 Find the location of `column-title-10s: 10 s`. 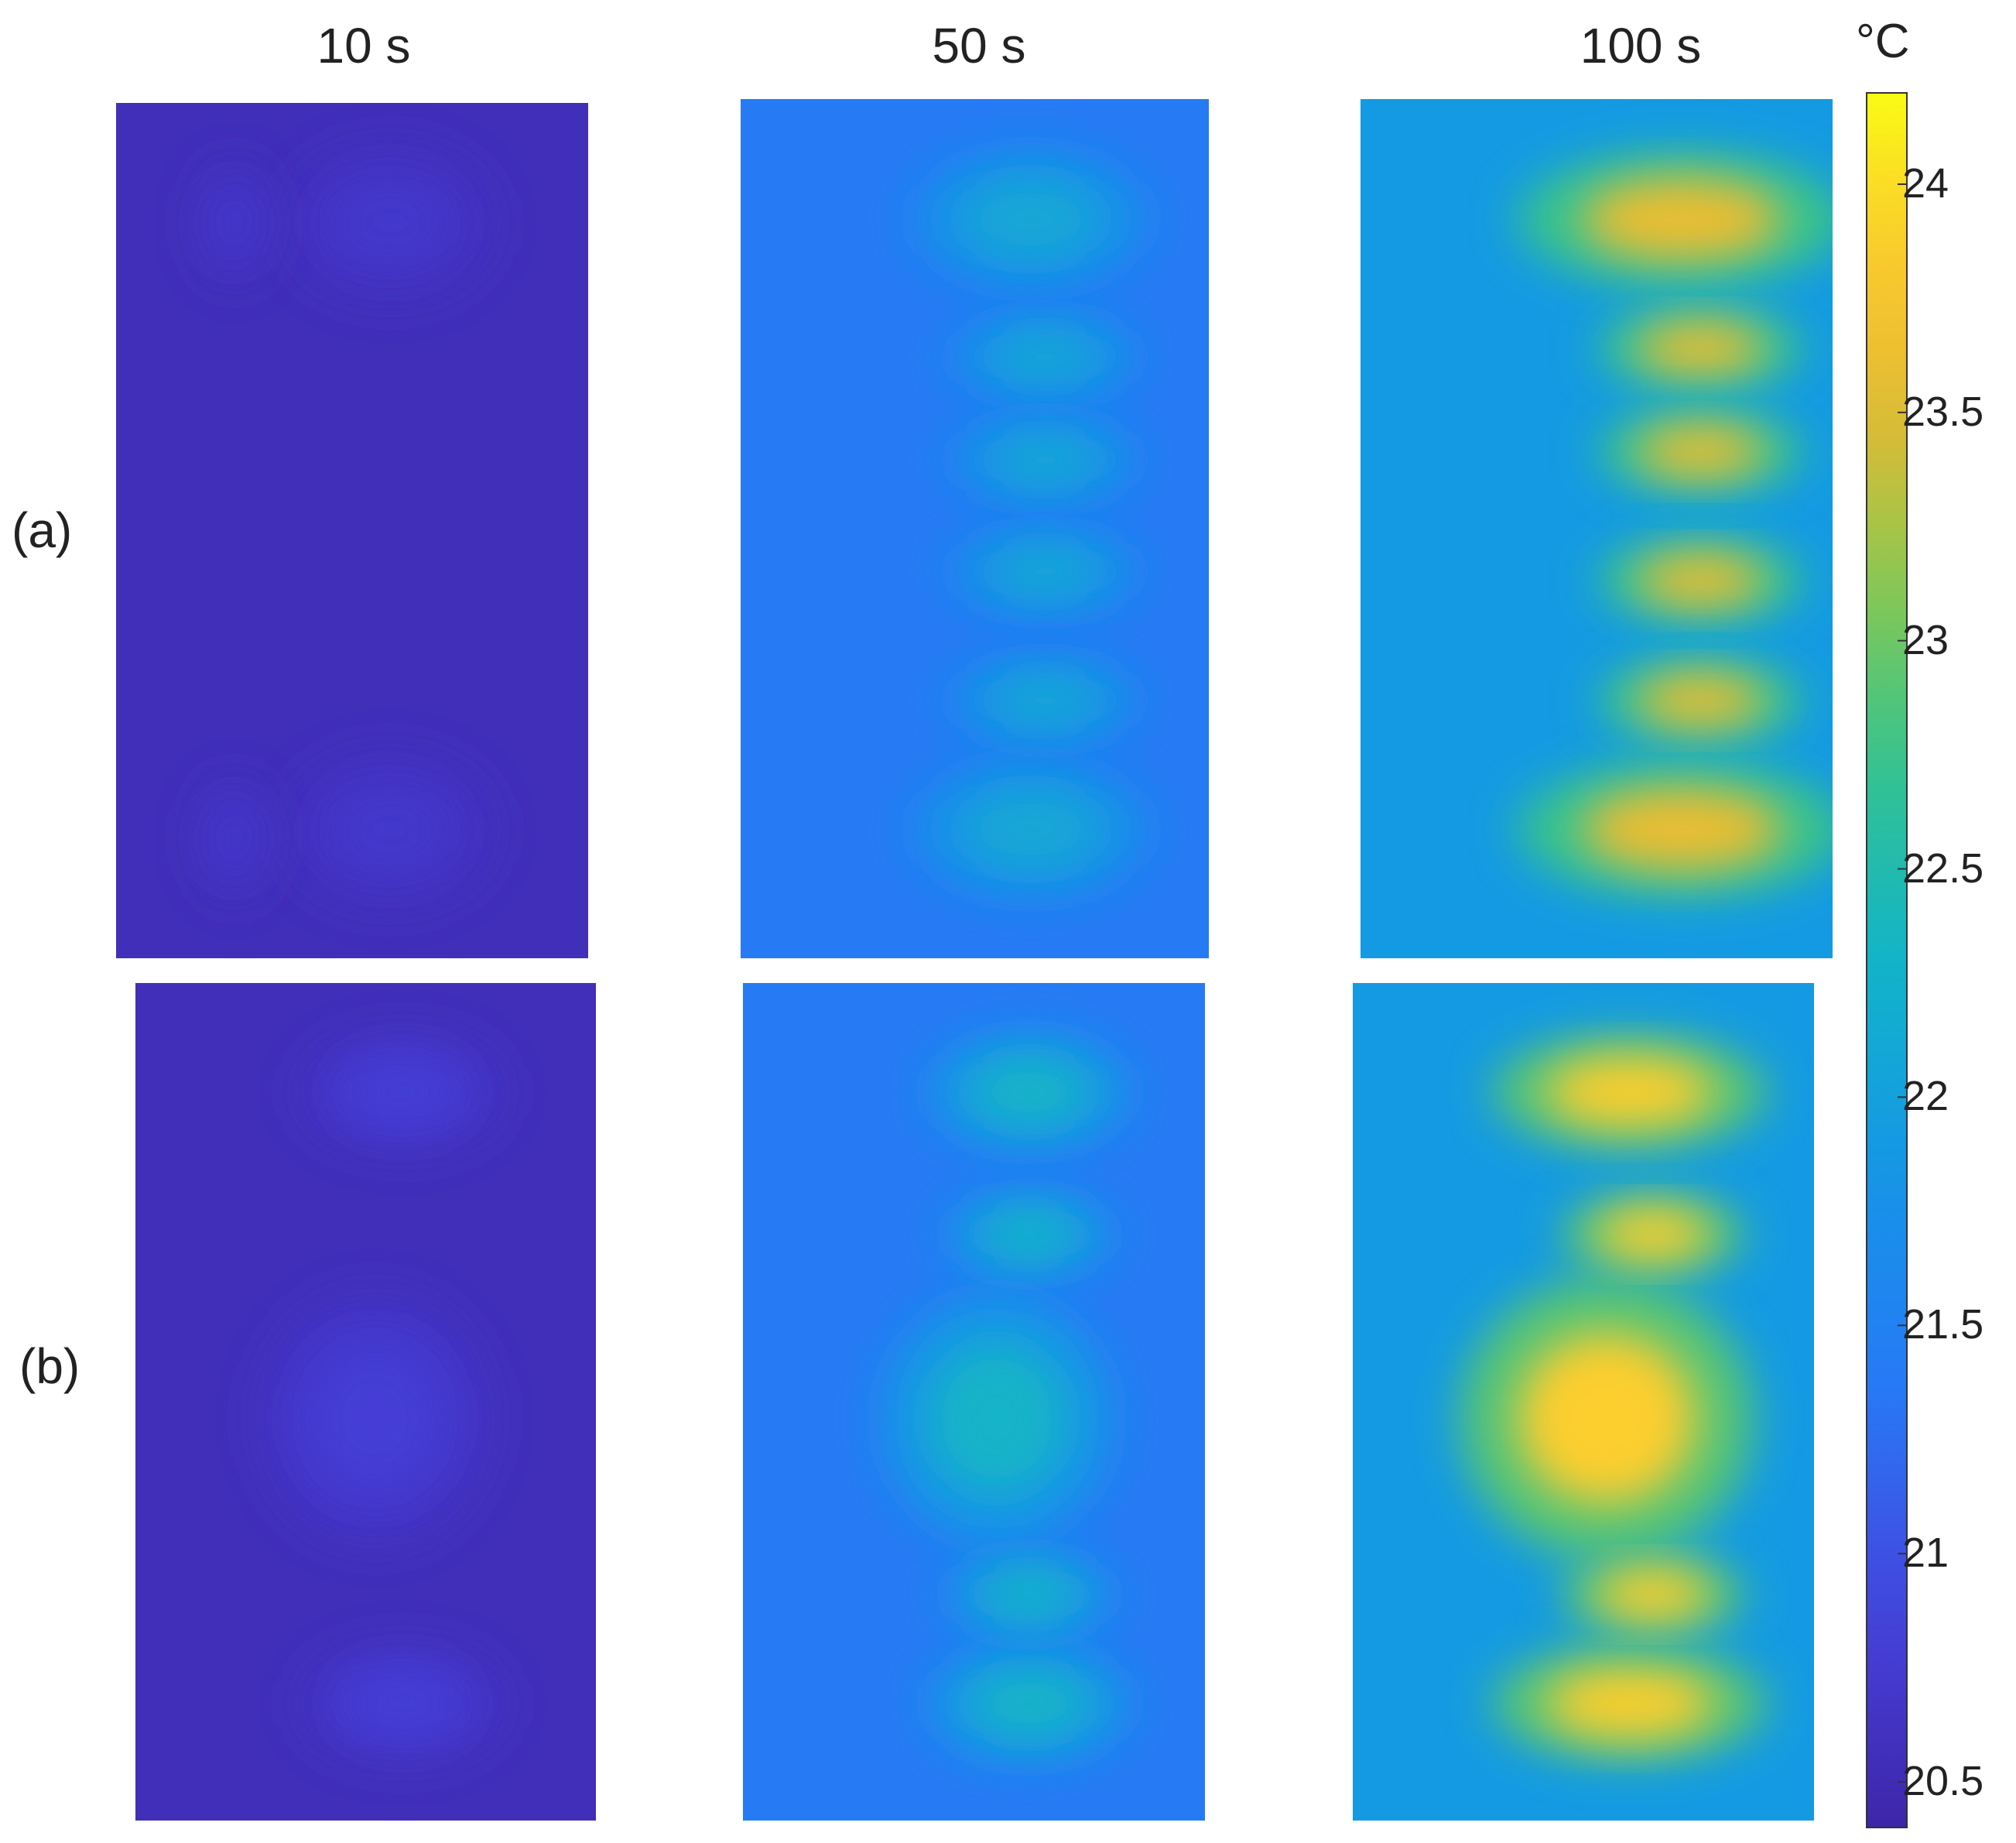

column-title-10s: 10 s is located at coordinates (364, 46).